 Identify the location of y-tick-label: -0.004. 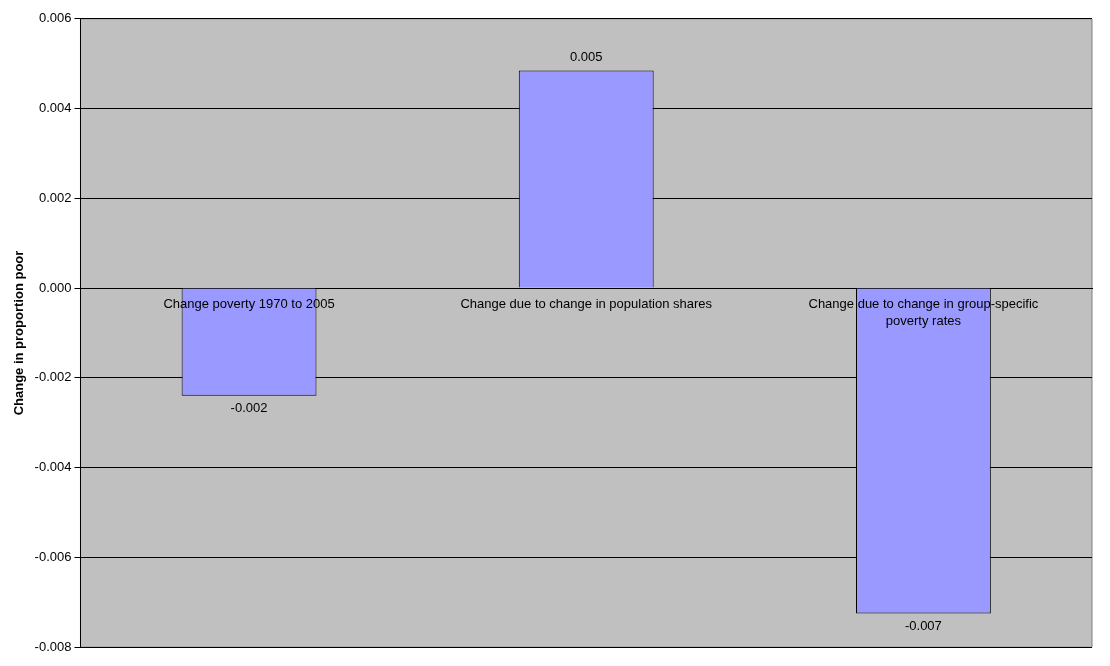
(53, 467).